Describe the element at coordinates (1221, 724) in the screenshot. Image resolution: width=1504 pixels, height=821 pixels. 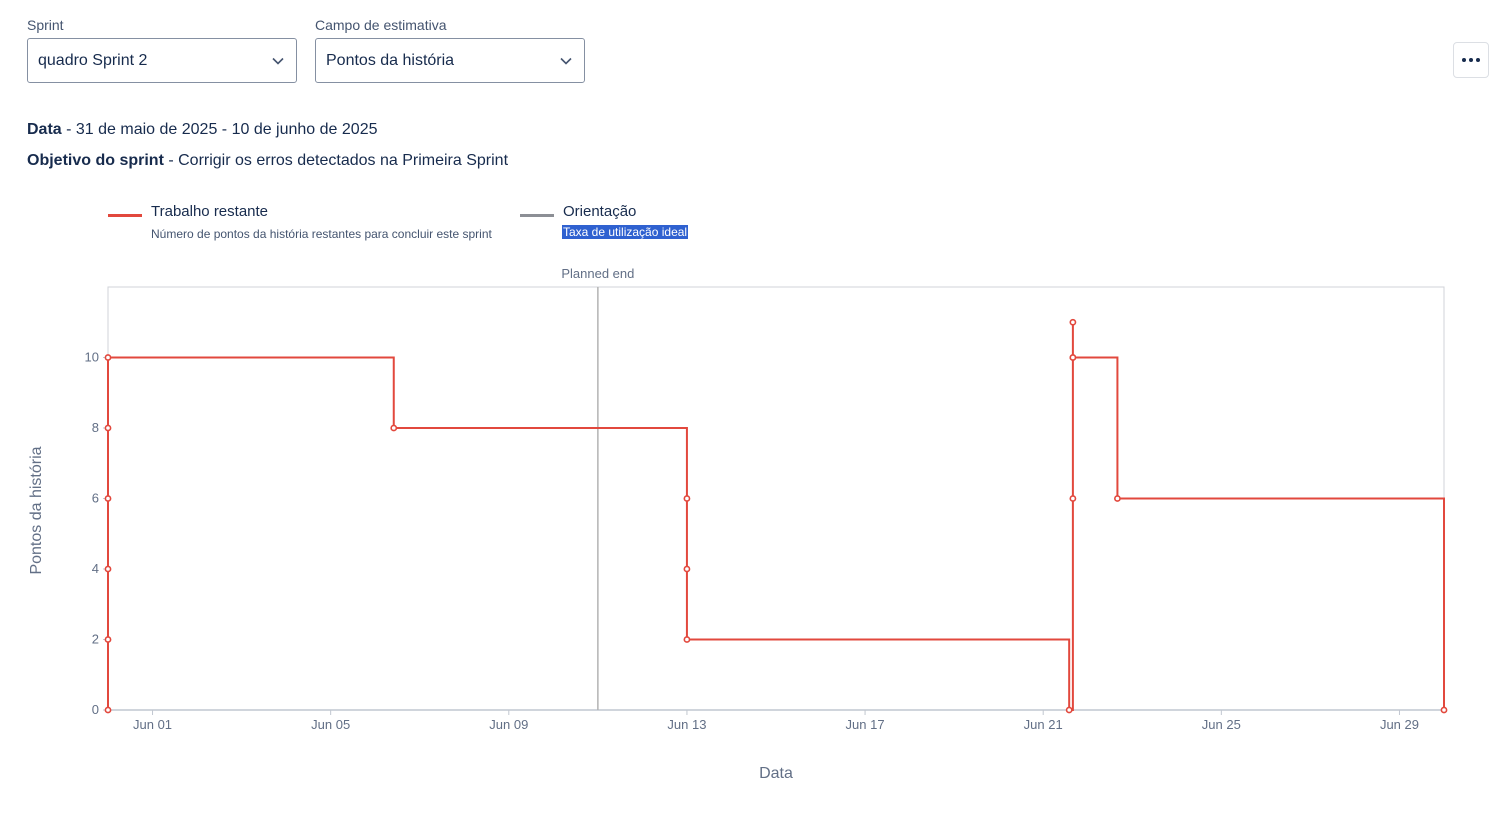
I see `x-tick-label: Jun 25` at that location.